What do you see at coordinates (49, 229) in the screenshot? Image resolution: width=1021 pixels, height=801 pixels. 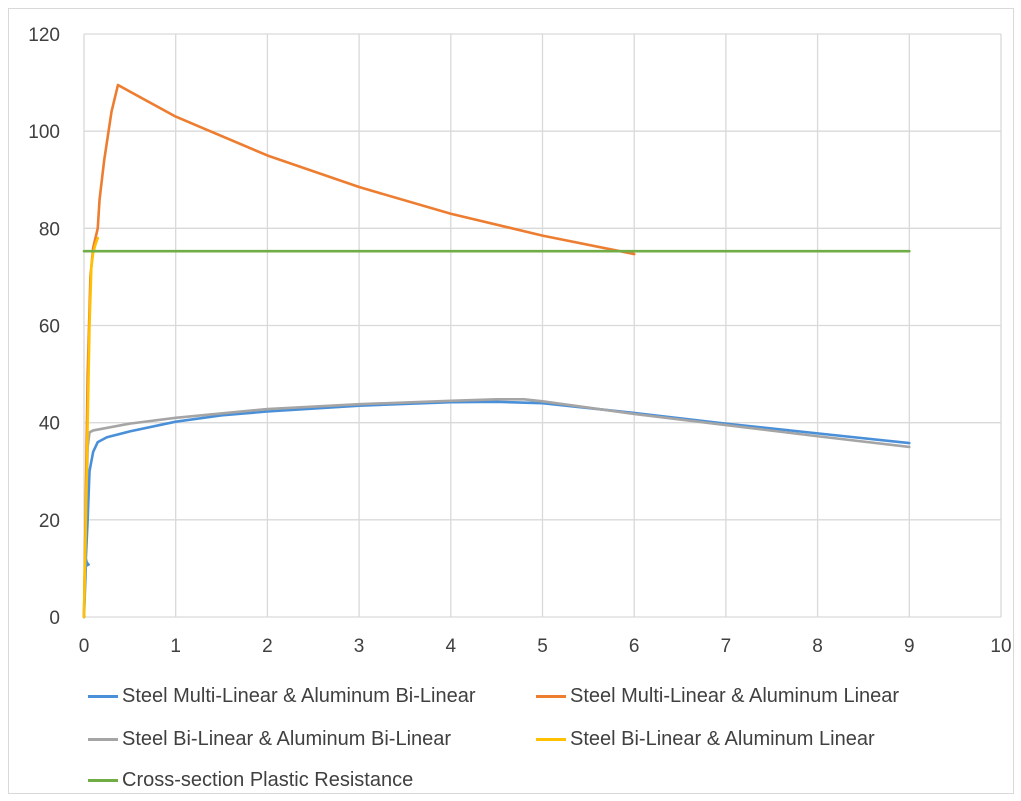 I see `y-tick-label: 80` at bounding box center [49, 229].